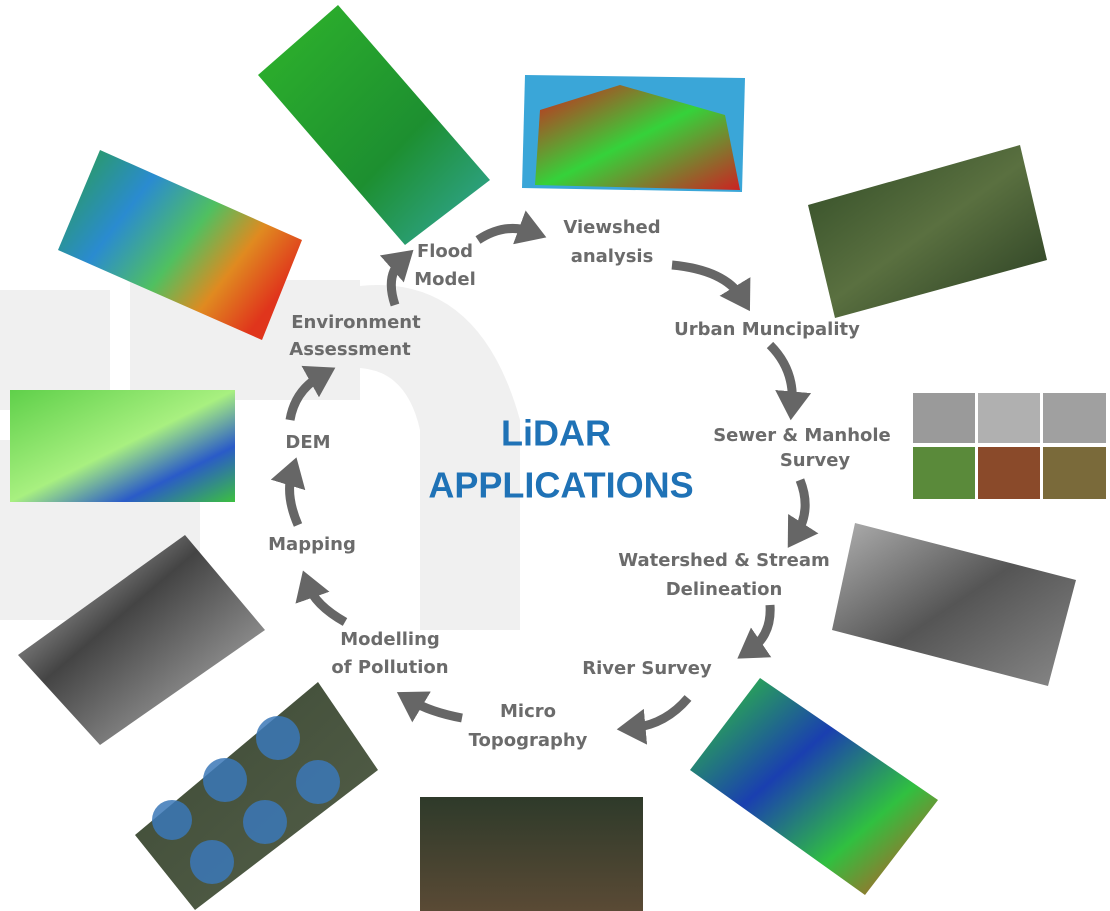 The width and height of the screenshot is (1110, 911). What do you see at coordinates (647, 668) in the screenshot?
I see `node-label: River Survey` at bounding box center [647, 668].